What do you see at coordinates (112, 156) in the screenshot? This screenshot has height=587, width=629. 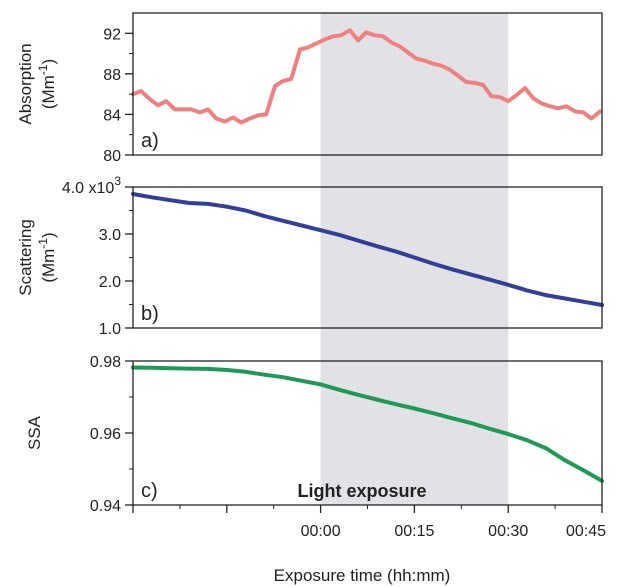 I see `y-tick-label: 80` at bounding box center [112, 156].